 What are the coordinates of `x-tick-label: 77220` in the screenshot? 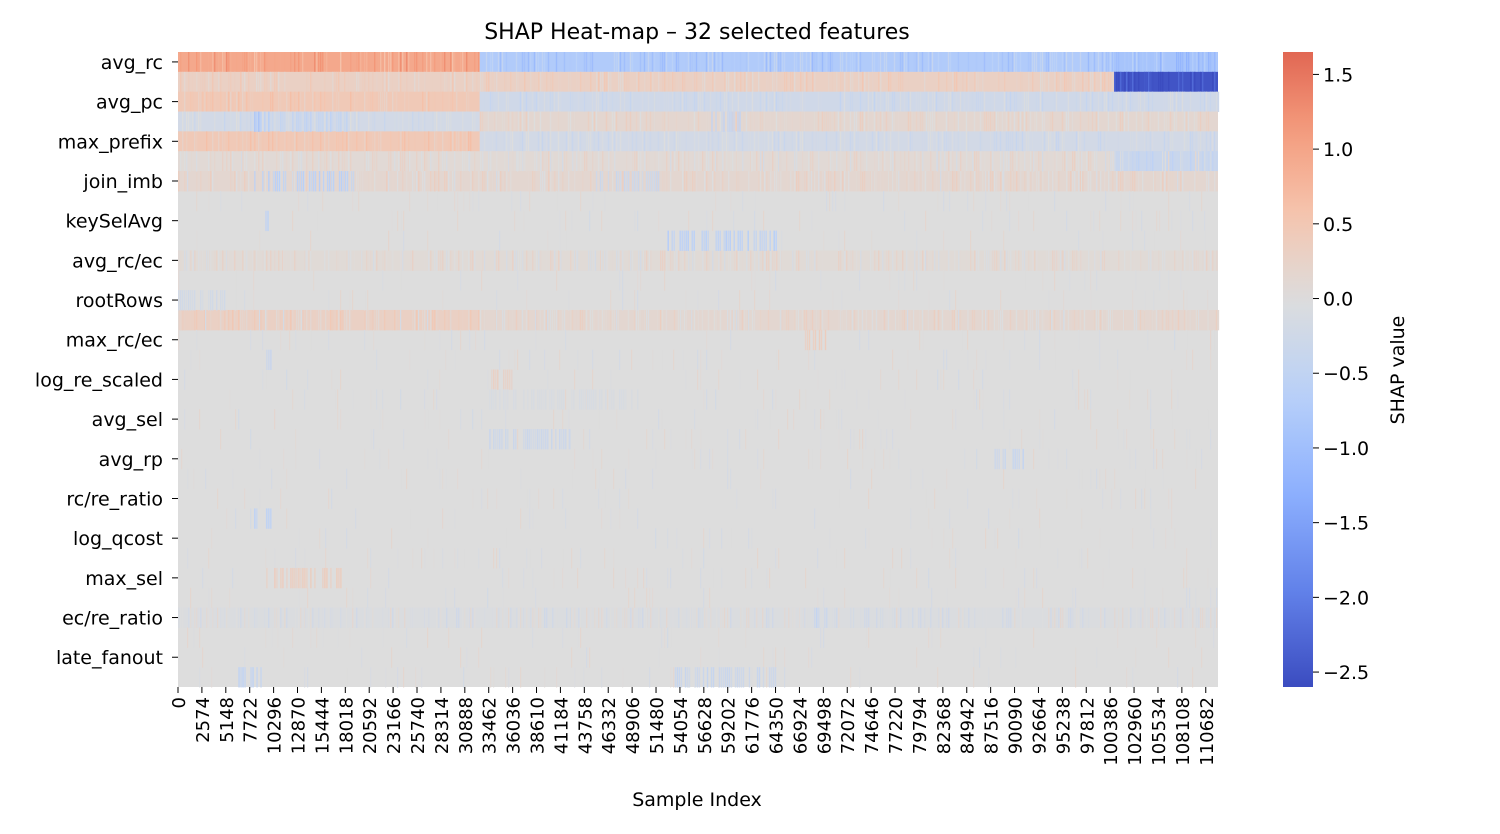 It's located at (896, 725).